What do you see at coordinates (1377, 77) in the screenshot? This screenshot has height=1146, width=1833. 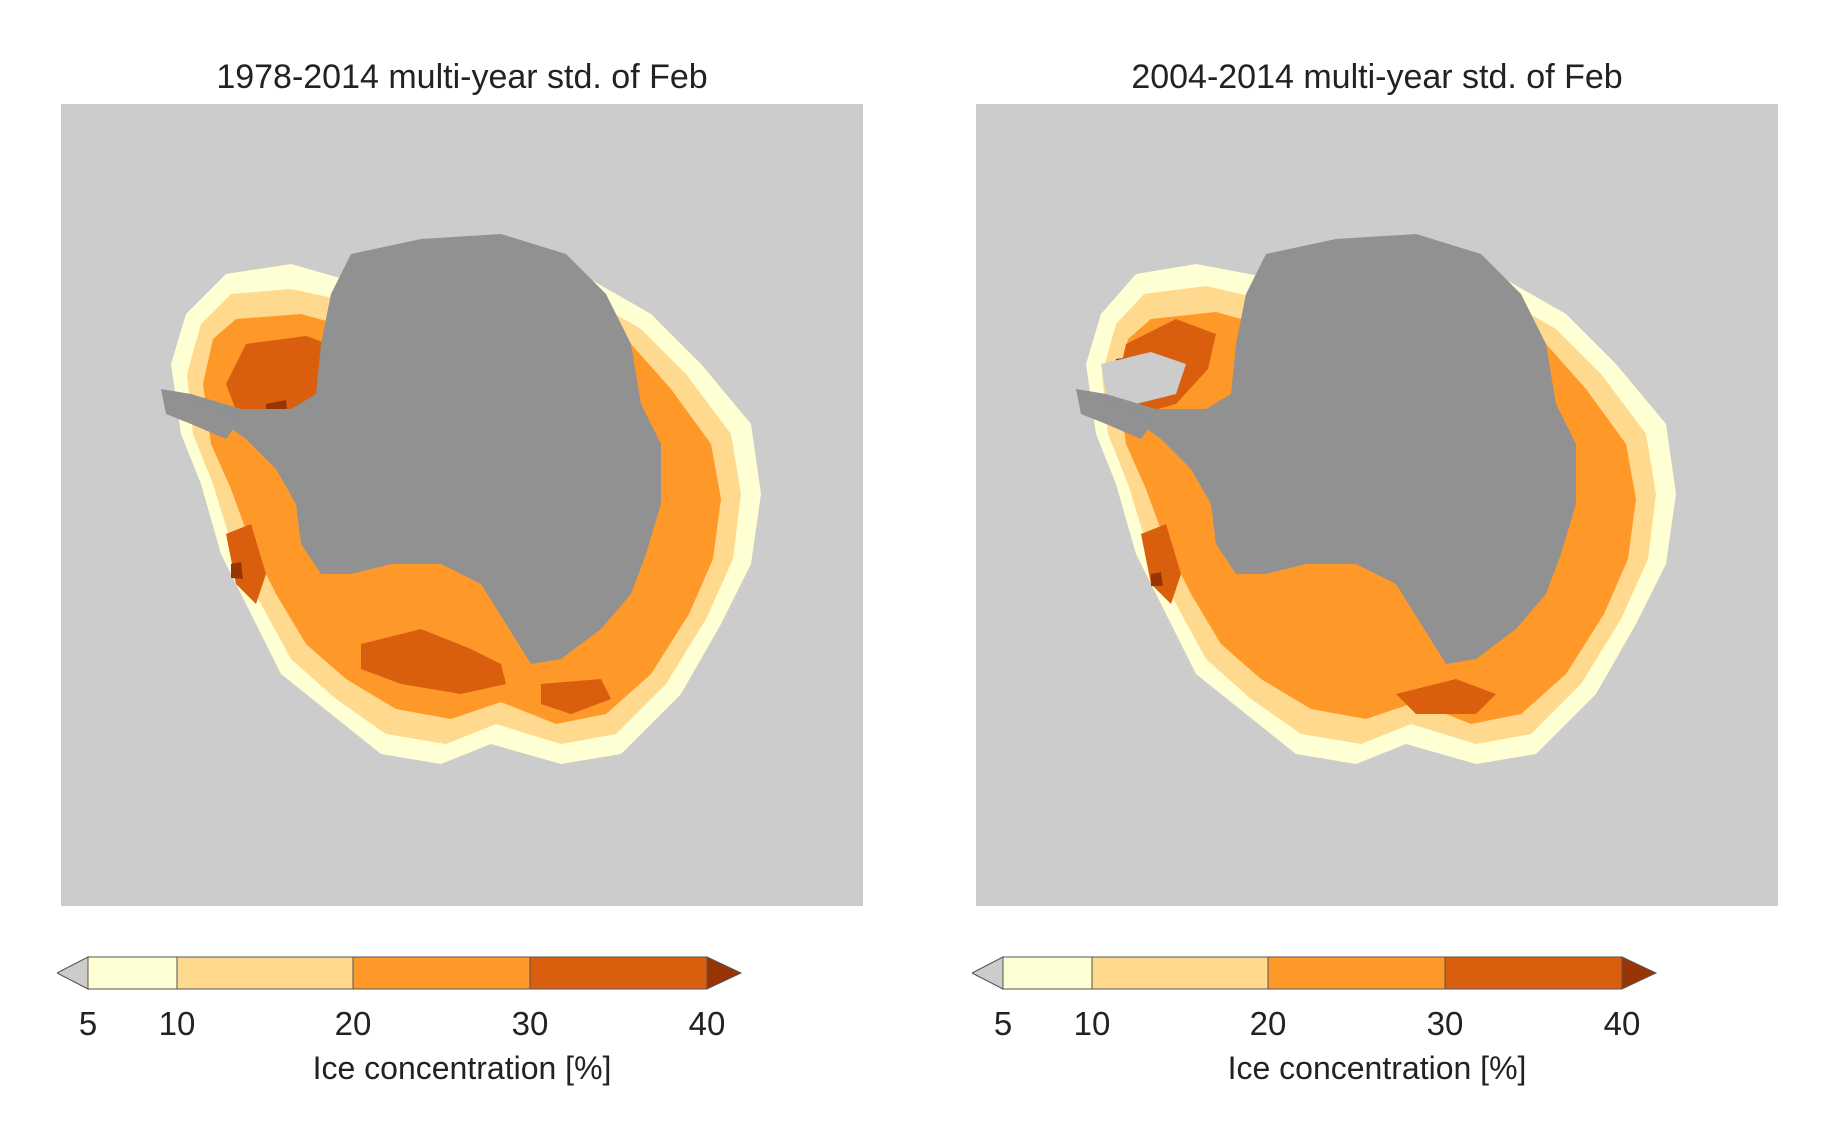 I see `panel-title: 2004-2014 multi-year std. of Feb` at bounding box center [1377, 77].